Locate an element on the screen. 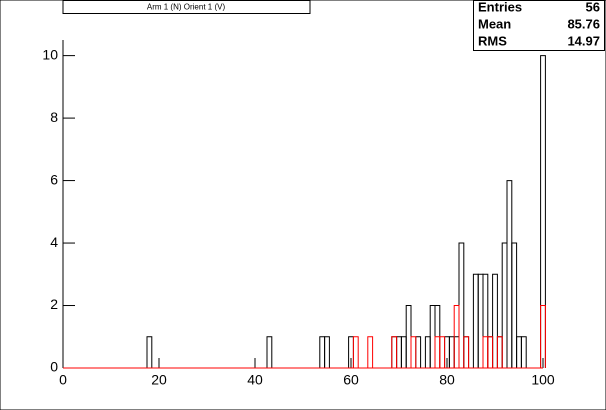 The height and width of the screenshot is (410, 606). stat-value: 14.97 is located at coordinates (583, 40).